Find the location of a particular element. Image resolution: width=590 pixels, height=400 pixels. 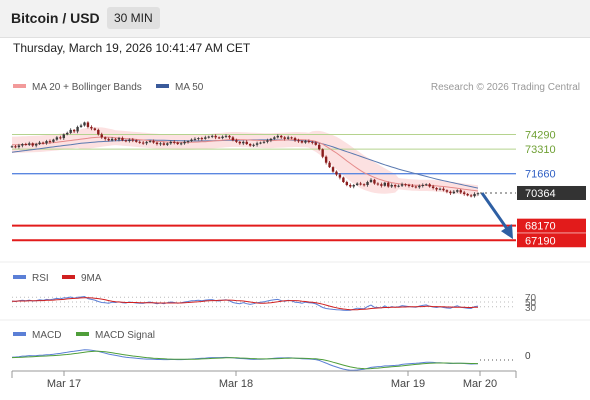

rsi-legend-swatch is located at coordinates (19, 277).